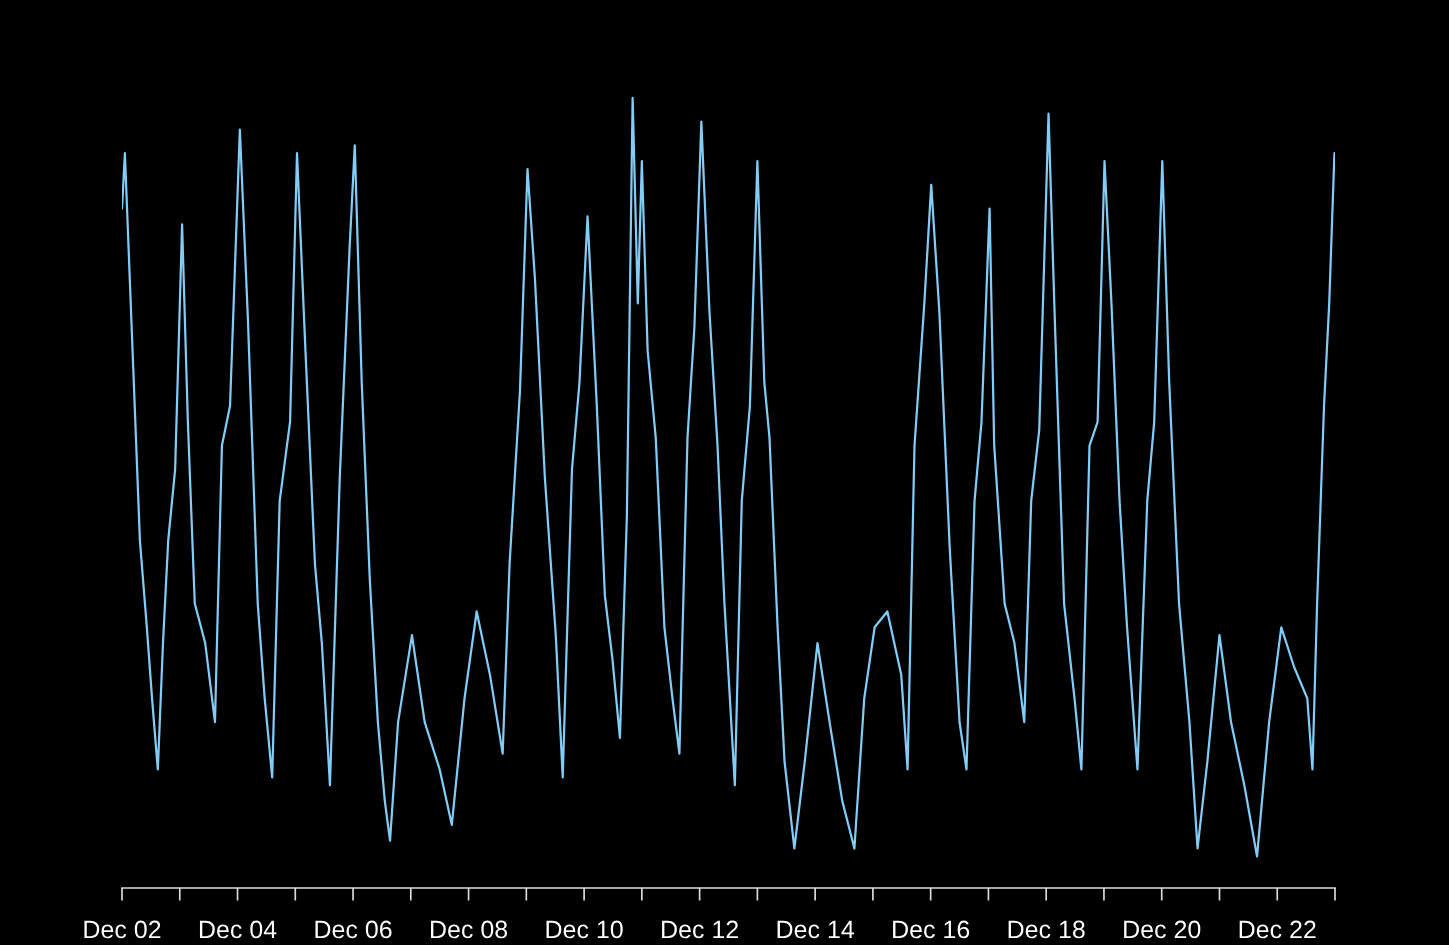 This screenshot has height=945, width=1449. Describe the element at coordinates (1162, 929) in the screenshot. I see `x-tick-label: Dec 20` at that location.